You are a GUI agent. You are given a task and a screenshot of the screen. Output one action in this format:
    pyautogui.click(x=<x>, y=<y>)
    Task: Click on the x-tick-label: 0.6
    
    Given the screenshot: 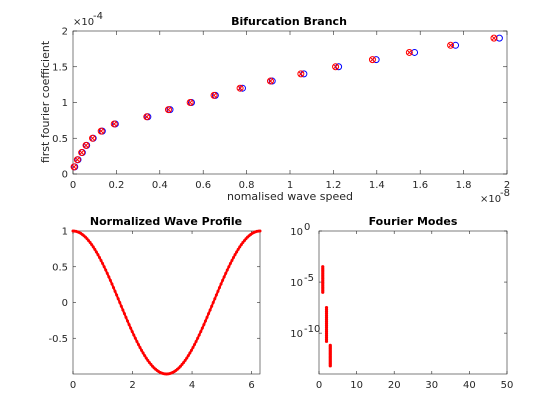 What is the action you would take?
    pyautogui.click(x=203, y=185)
    